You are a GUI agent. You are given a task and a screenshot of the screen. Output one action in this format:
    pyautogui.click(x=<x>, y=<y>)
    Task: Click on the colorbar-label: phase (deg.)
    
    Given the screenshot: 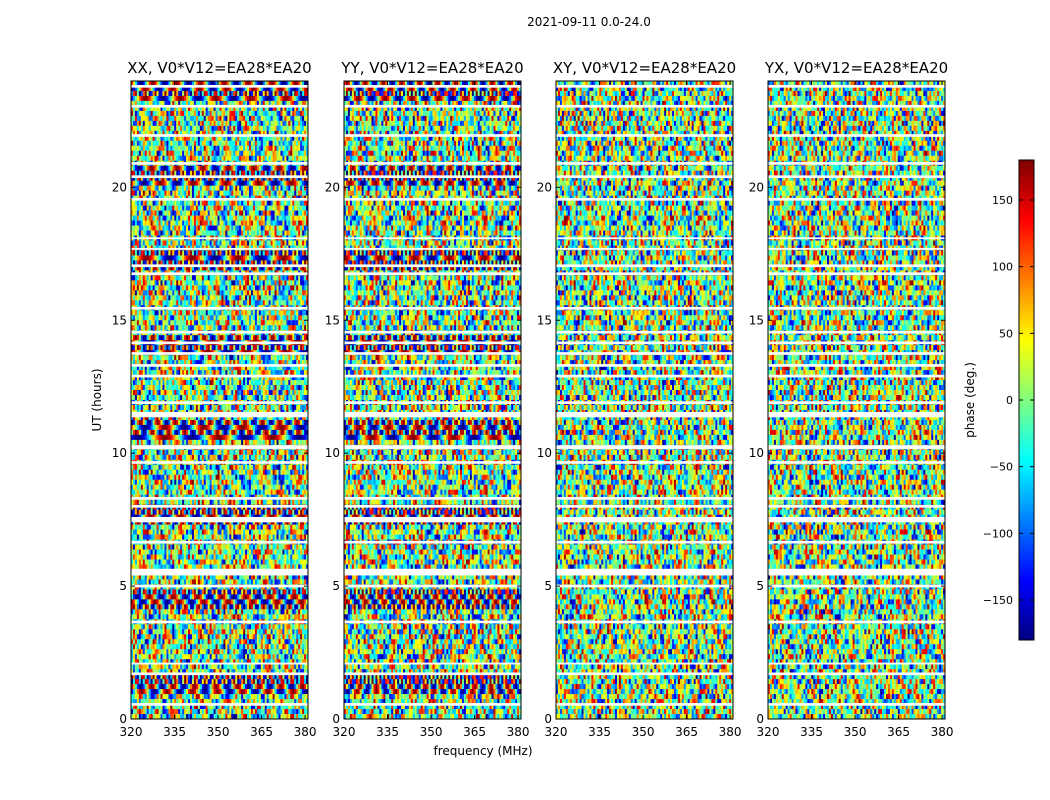 What is the action you would take?
    pyautogui.click(x=970, y=400)
    